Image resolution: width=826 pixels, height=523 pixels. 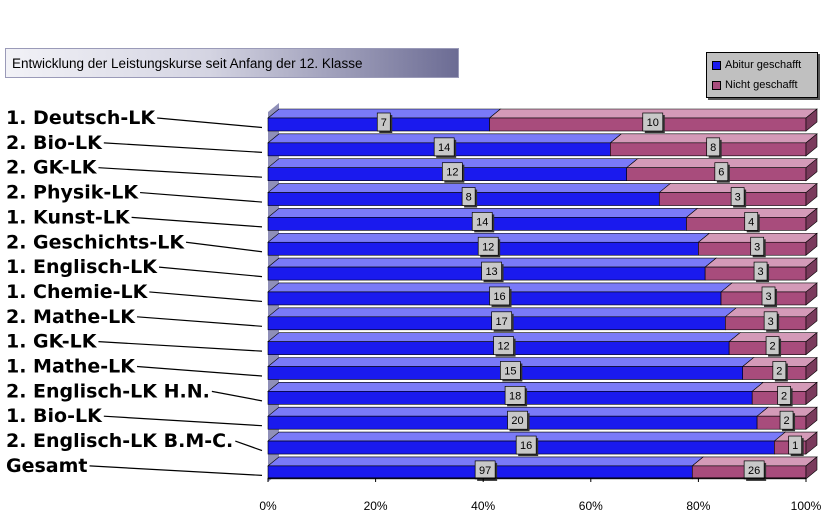 What do you see at coordinates (412, 393) in the screenshot?
I see `bar-row: 18 2 2. Englisch-LK H.N.` at bounding box center [412, 393].